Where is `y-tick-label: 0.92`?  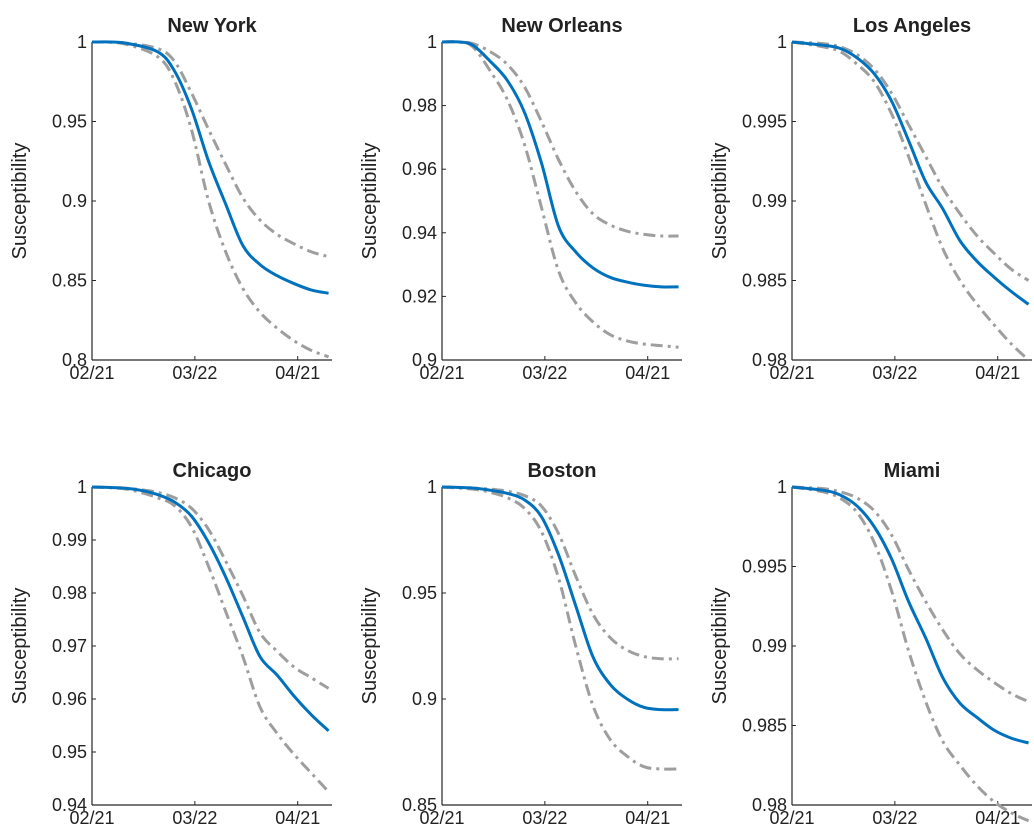 y-tick-label: 0.92 is located at coordinates (419, 296).